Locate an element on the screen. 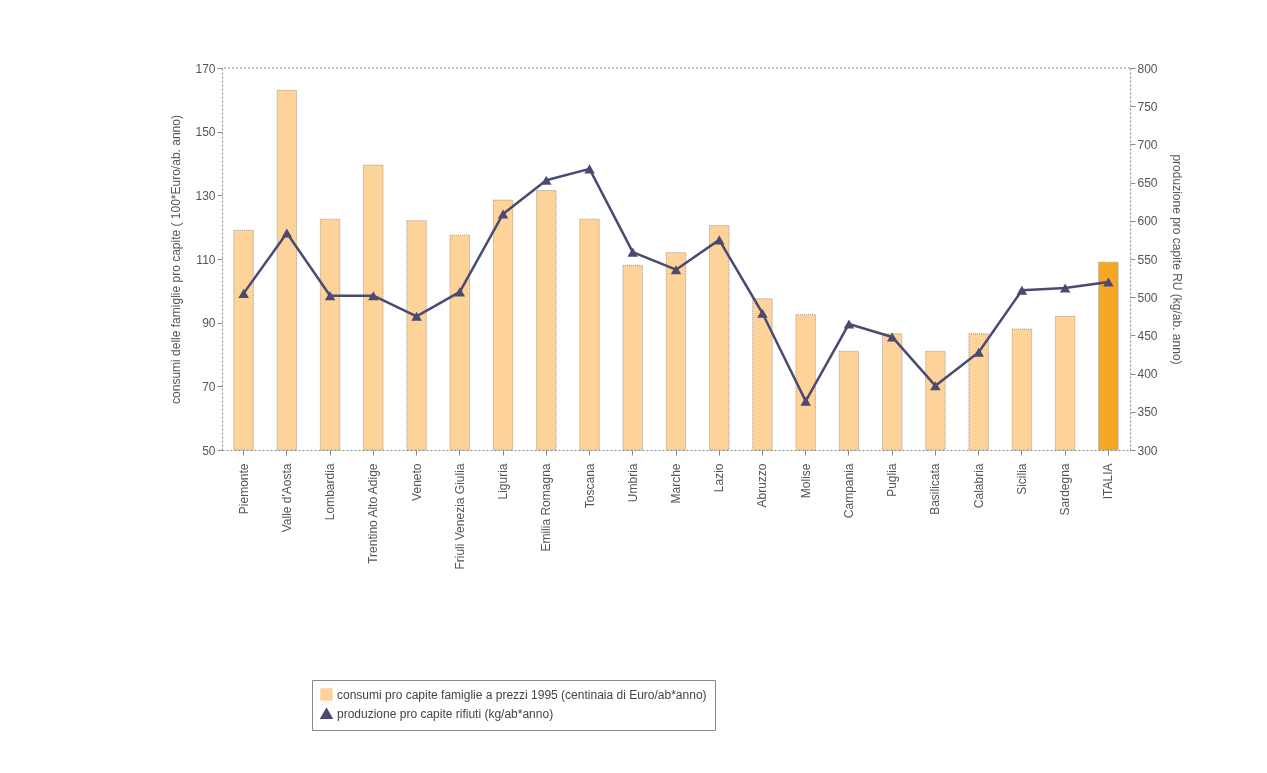 This screenshot has width=1267, height=773. x-tick-label: Trentino Alto Adige is located at coordinates (373, 513).